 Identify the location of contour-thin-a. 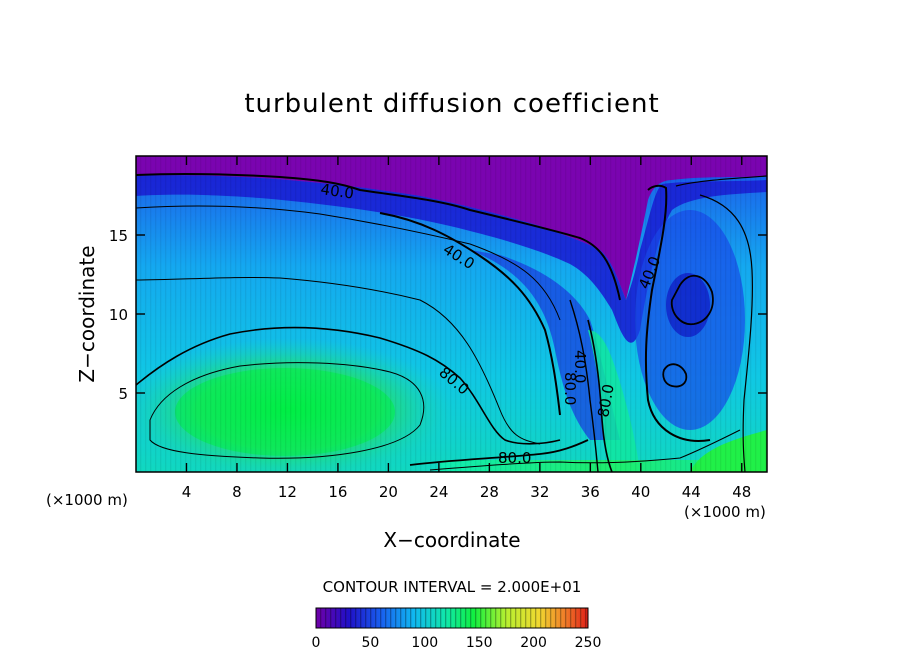
(348, 263).